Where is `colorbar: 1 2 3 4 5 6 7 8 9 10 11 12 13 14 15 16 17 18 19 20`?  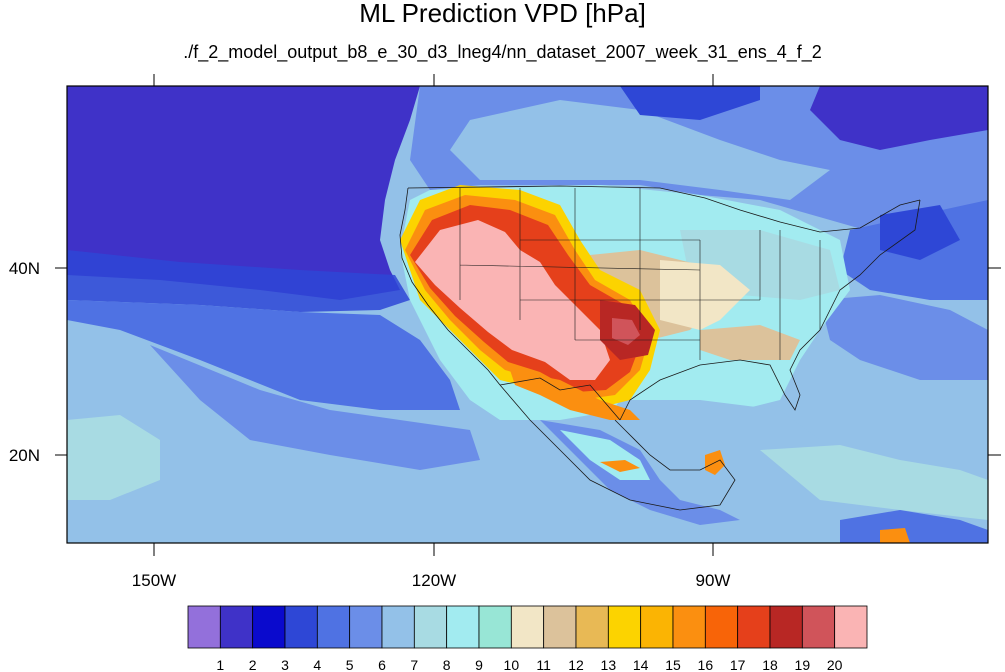 colorbar: 1 2 3 4 5 6 7 8 9 10 11 12 13 14 15 16 17 18 19 20 is located at coordinates (527, 638).